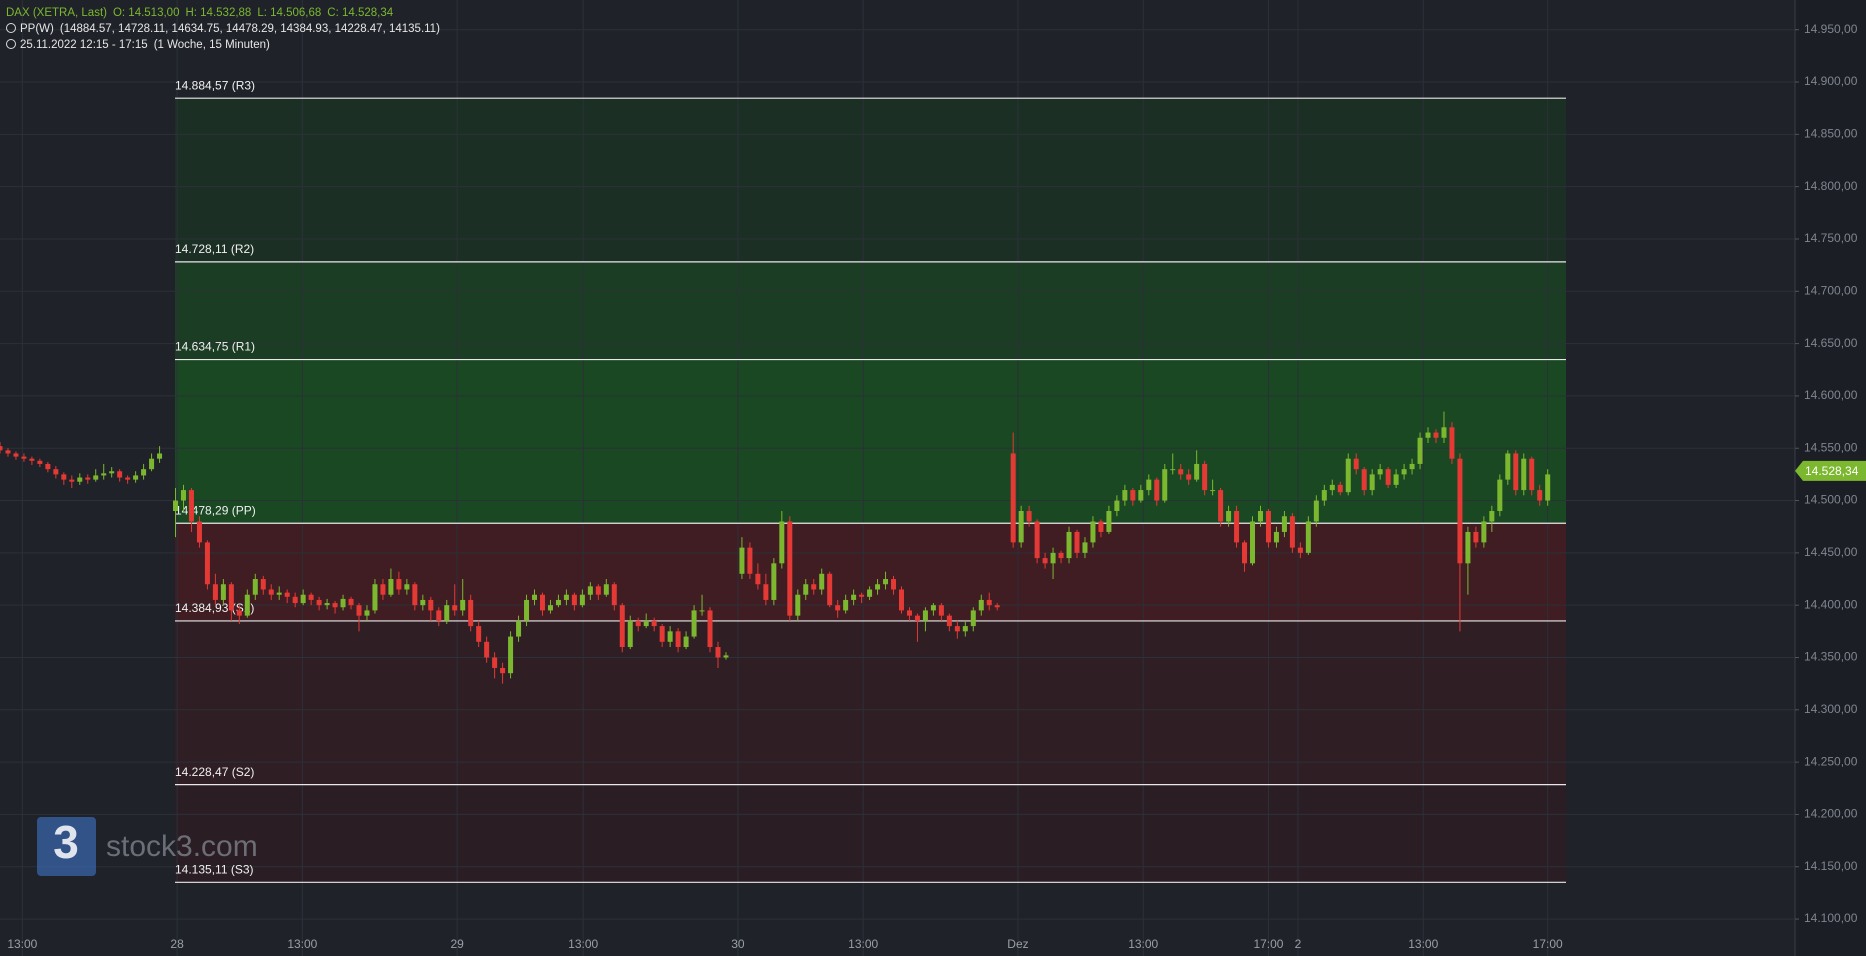  Describe the element at coordinates (214, 249) in the screenshot. I see `pivot-label: 14.728,11 (R2)` at that location.